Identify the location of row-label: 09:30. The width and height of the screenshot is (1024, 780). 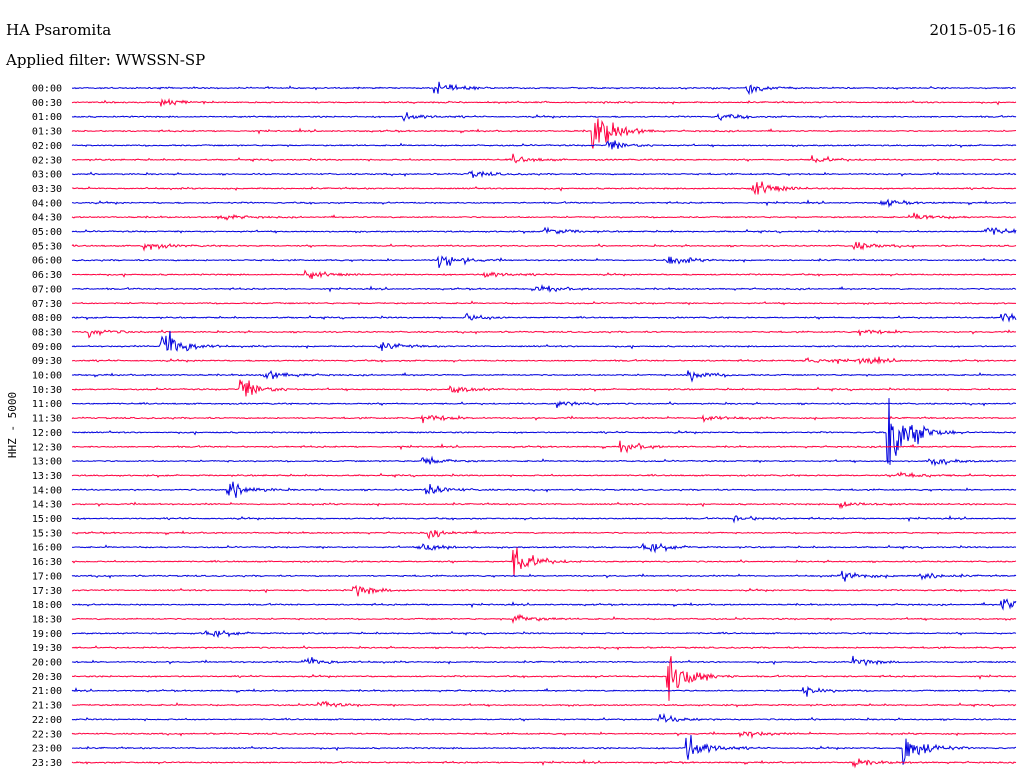
(47, 361).